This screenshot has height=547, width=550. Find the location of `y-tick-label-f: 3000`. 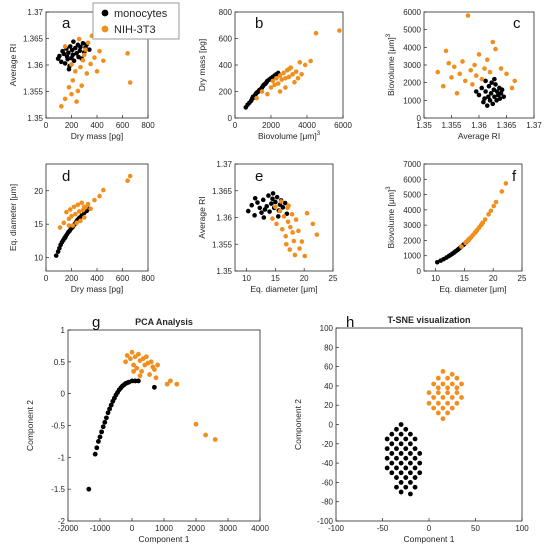

y-tick-label-f: 3000 is located at coordinates (412, 225).